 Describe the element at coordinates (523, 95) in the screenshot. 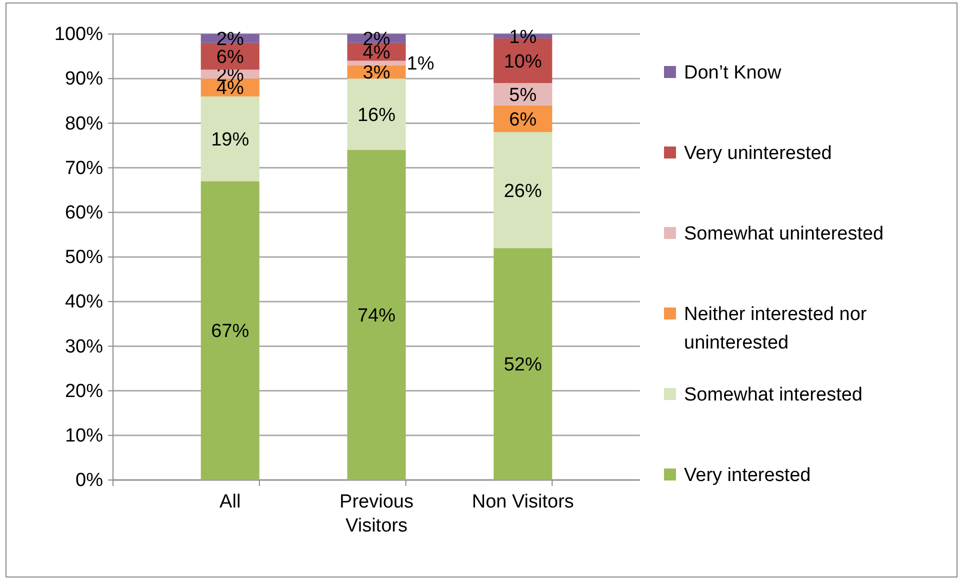

I see `data-label: 5%` at that location.